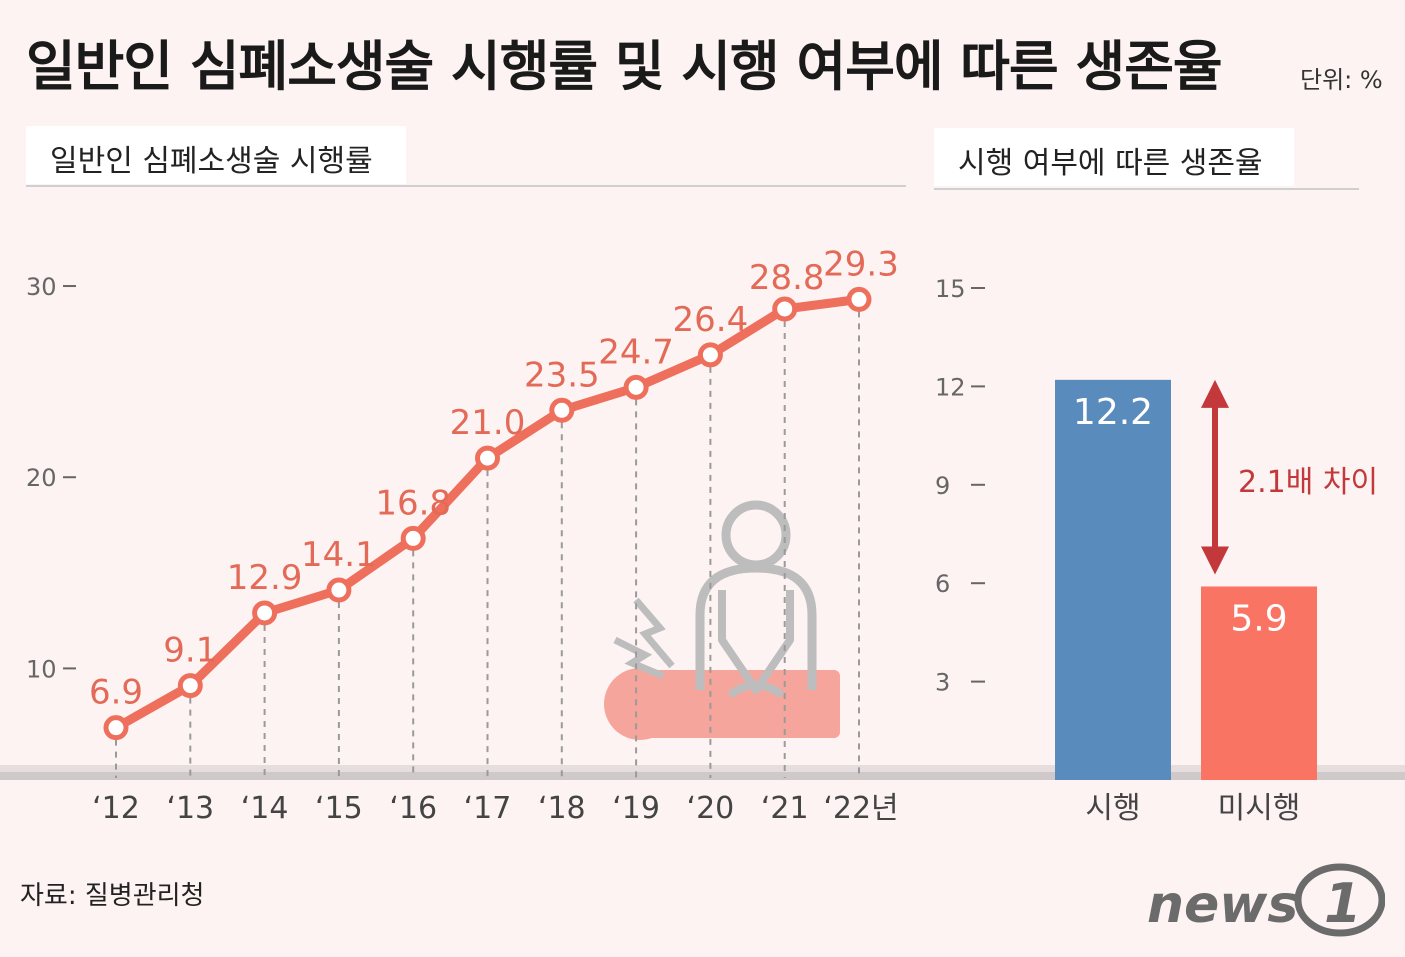  Describe the element at coordinates (860, 808) in the screenshot. I see `line-xtick-label: ‘22년` at that location.